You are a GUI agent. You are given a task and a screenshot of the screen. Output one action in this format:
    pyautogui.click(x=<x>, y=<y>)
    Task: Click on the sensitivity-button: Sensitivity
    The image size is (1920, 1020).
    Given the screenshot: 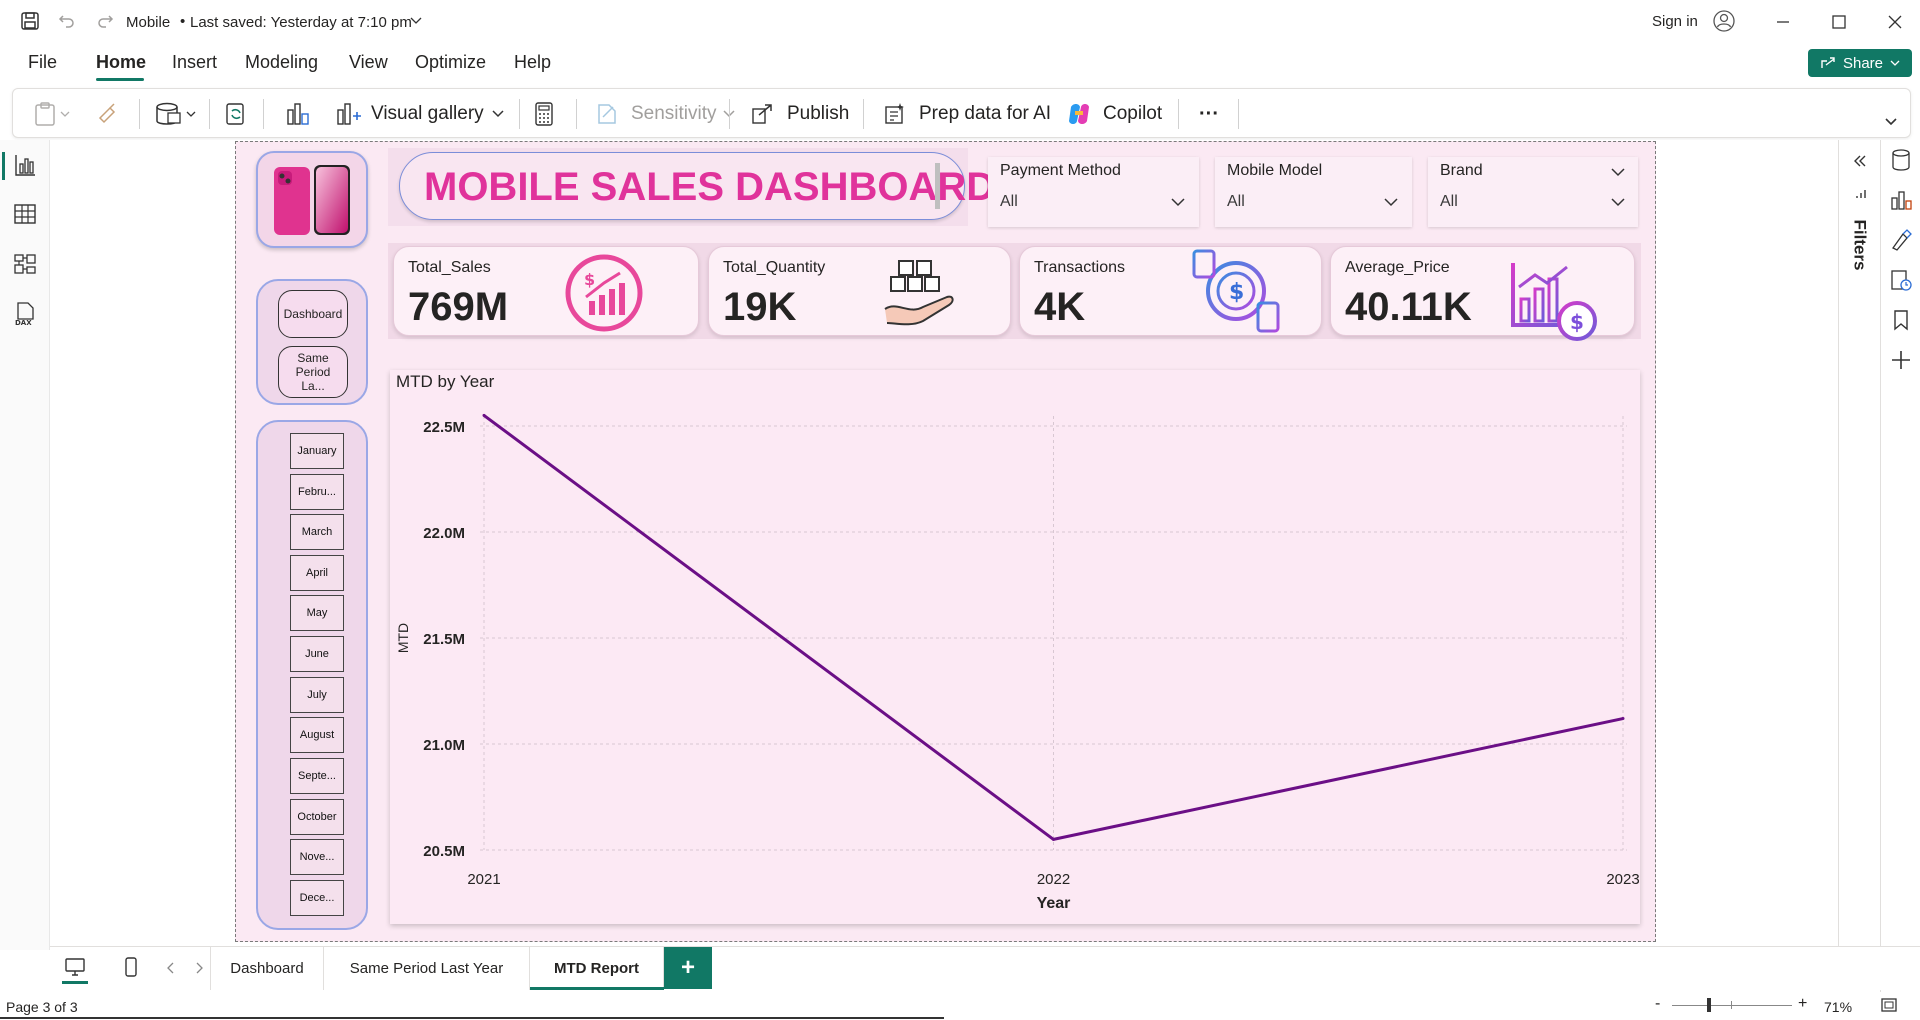 What is the action you would take?
    pyautogui.click(x=665, y=114)
    